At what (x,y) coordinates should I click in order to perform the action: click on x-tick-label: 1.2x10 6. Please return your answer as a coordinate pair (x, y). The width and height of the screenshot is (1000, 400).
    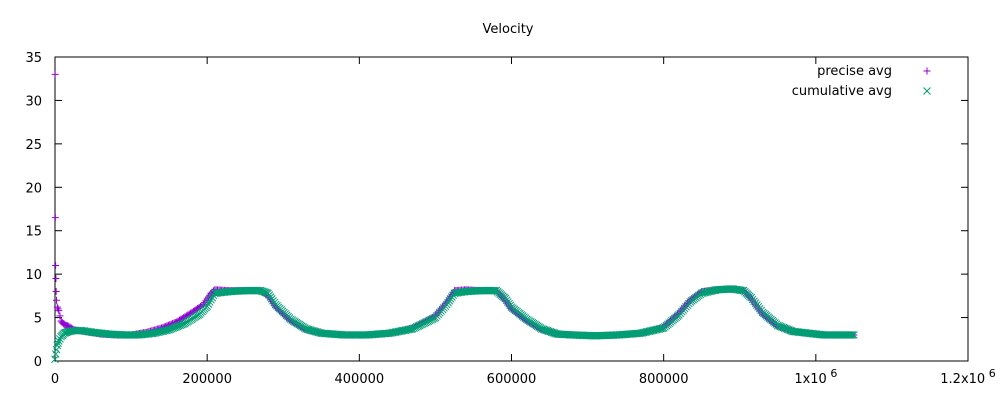
    Looking at the image, I should click on (967, 377).